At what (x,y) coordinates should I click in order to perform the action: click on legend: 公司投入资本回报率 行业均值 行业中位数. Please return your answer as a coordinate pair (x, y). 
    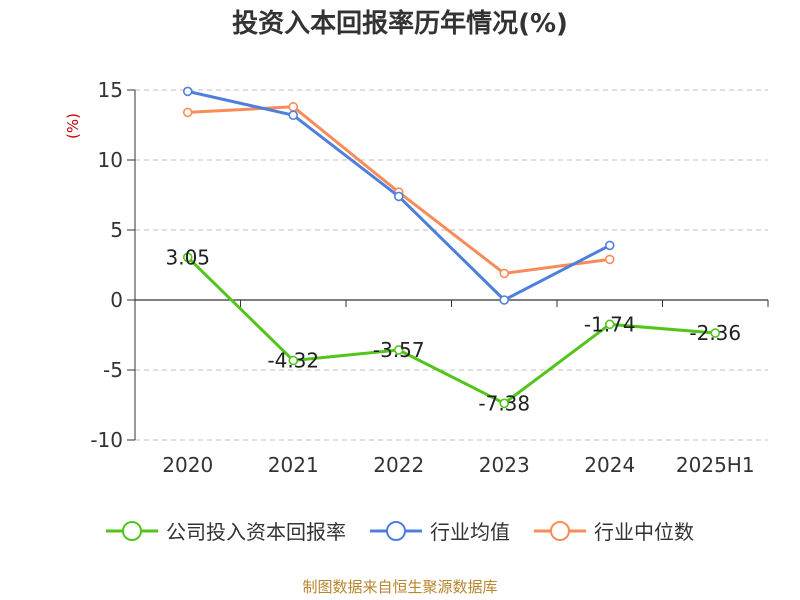
    Looking at the image, I should click on (400, 530).